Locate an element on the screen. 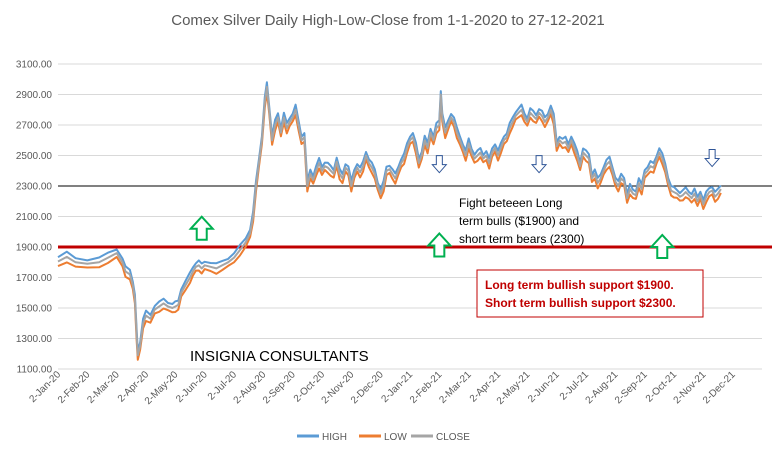 This screenshot has height=452, width=777. y-tick-label: 1700.00 is located at coordinates (34, 278).